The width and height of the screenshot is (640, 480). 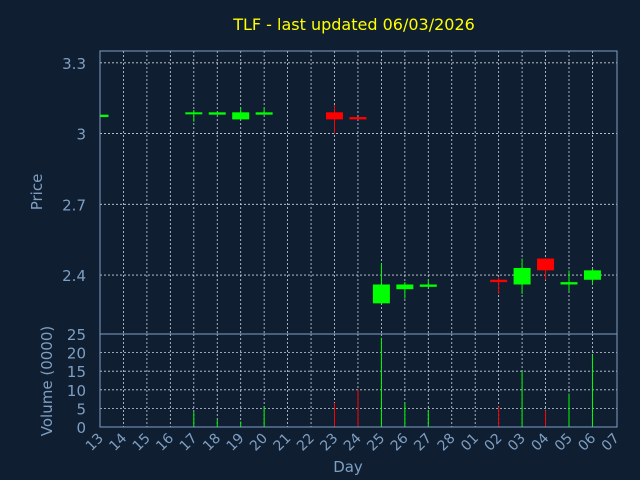 What do you see at coordinates (353, 24) in the screenshot?
I see `chart-title: TLF - last updated 06/03/2026` at bounding box center [353, 24].